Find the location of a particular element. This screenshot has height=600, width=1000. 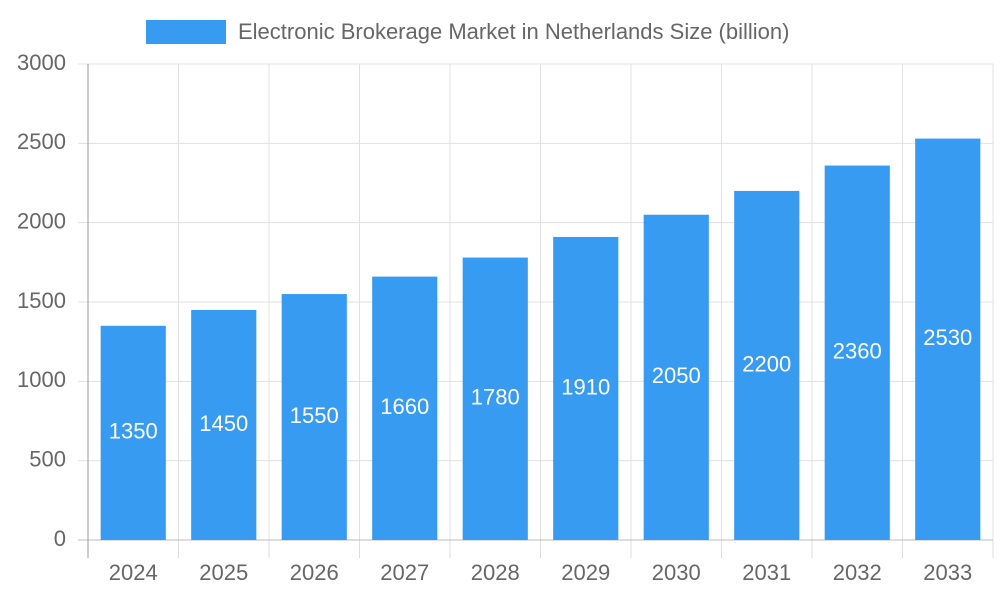

x-tick-label: 2031 is located at coordinates (766, 572).